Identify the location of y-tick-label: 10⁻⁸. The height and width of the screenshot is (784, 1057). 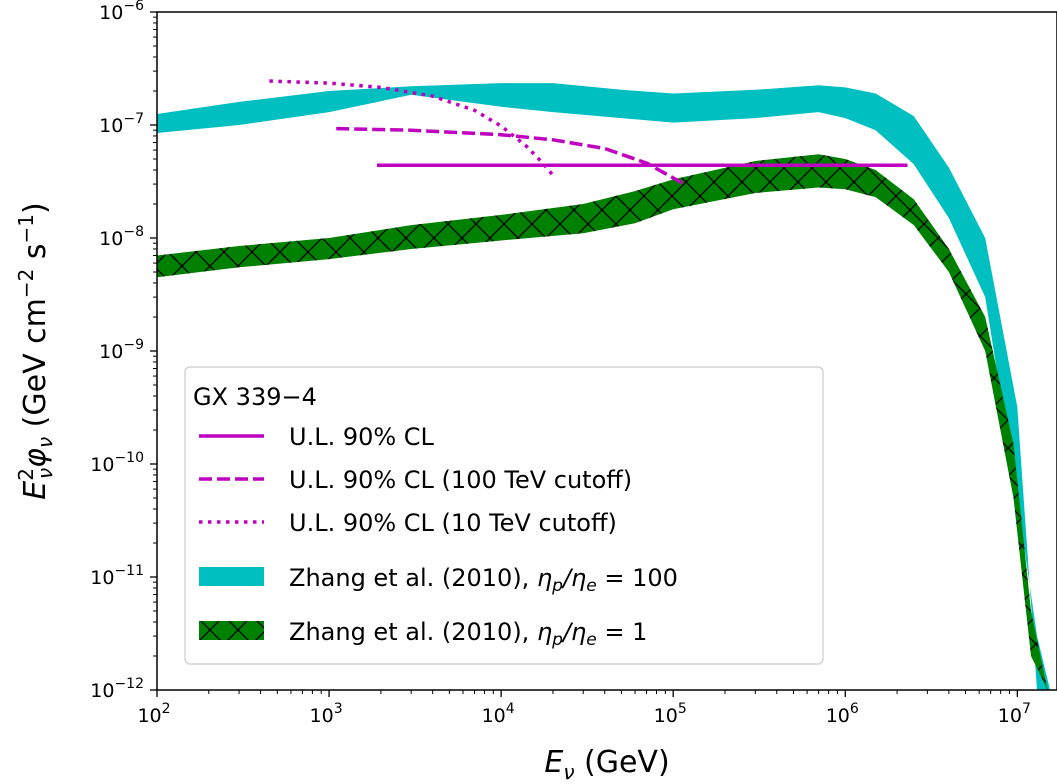
(121, 237).